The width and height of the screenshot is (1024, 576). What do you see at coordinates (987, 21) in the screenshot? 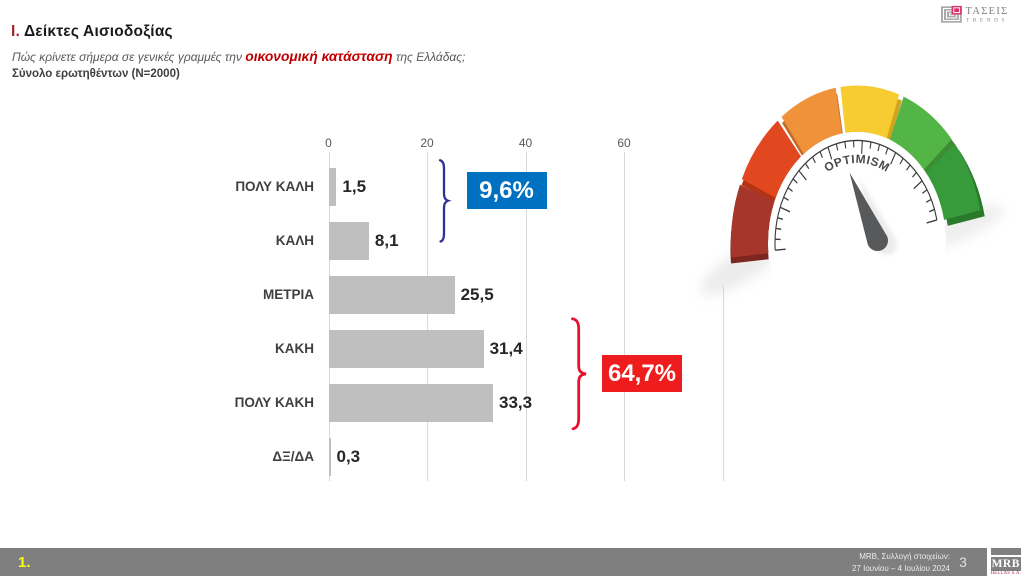
I see `svg-text: TRENDS` at bounding box center [987, 21].